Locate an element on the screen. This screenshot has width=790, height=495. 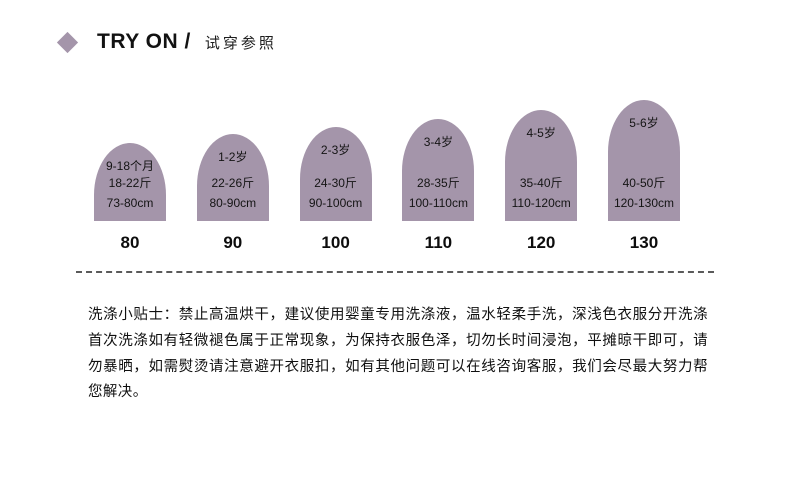
size-specs: 24-30斤 90-100cm is located at coordinates (335, 197).